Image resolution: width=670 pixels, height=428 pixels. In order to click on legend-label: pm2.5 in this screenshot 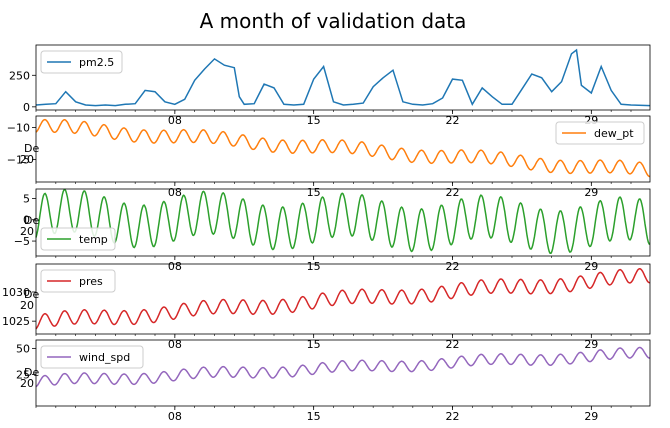, I will do `click(96, 62)`.